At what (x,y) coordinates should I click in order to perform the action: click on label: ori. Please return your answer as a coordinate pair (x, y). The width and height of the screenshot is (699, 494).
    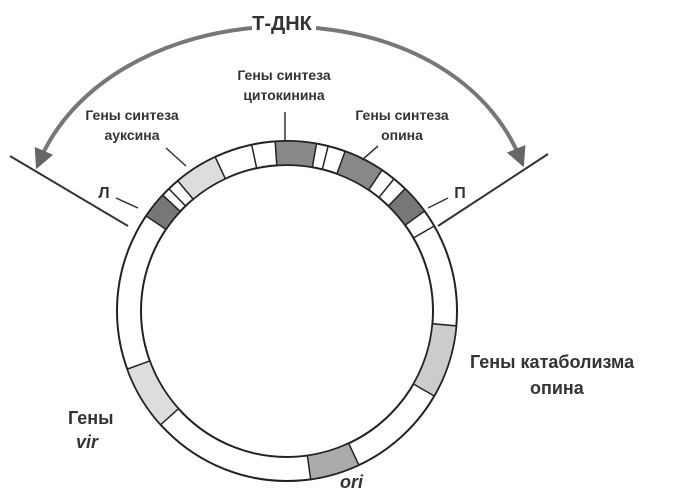
    Looking at the image, I should click on (352, 482).